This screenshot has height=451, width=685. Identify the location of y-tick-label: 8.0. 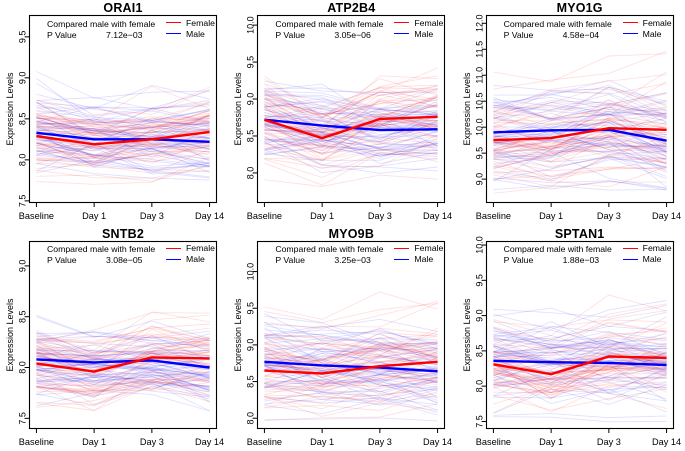
(23, 367).